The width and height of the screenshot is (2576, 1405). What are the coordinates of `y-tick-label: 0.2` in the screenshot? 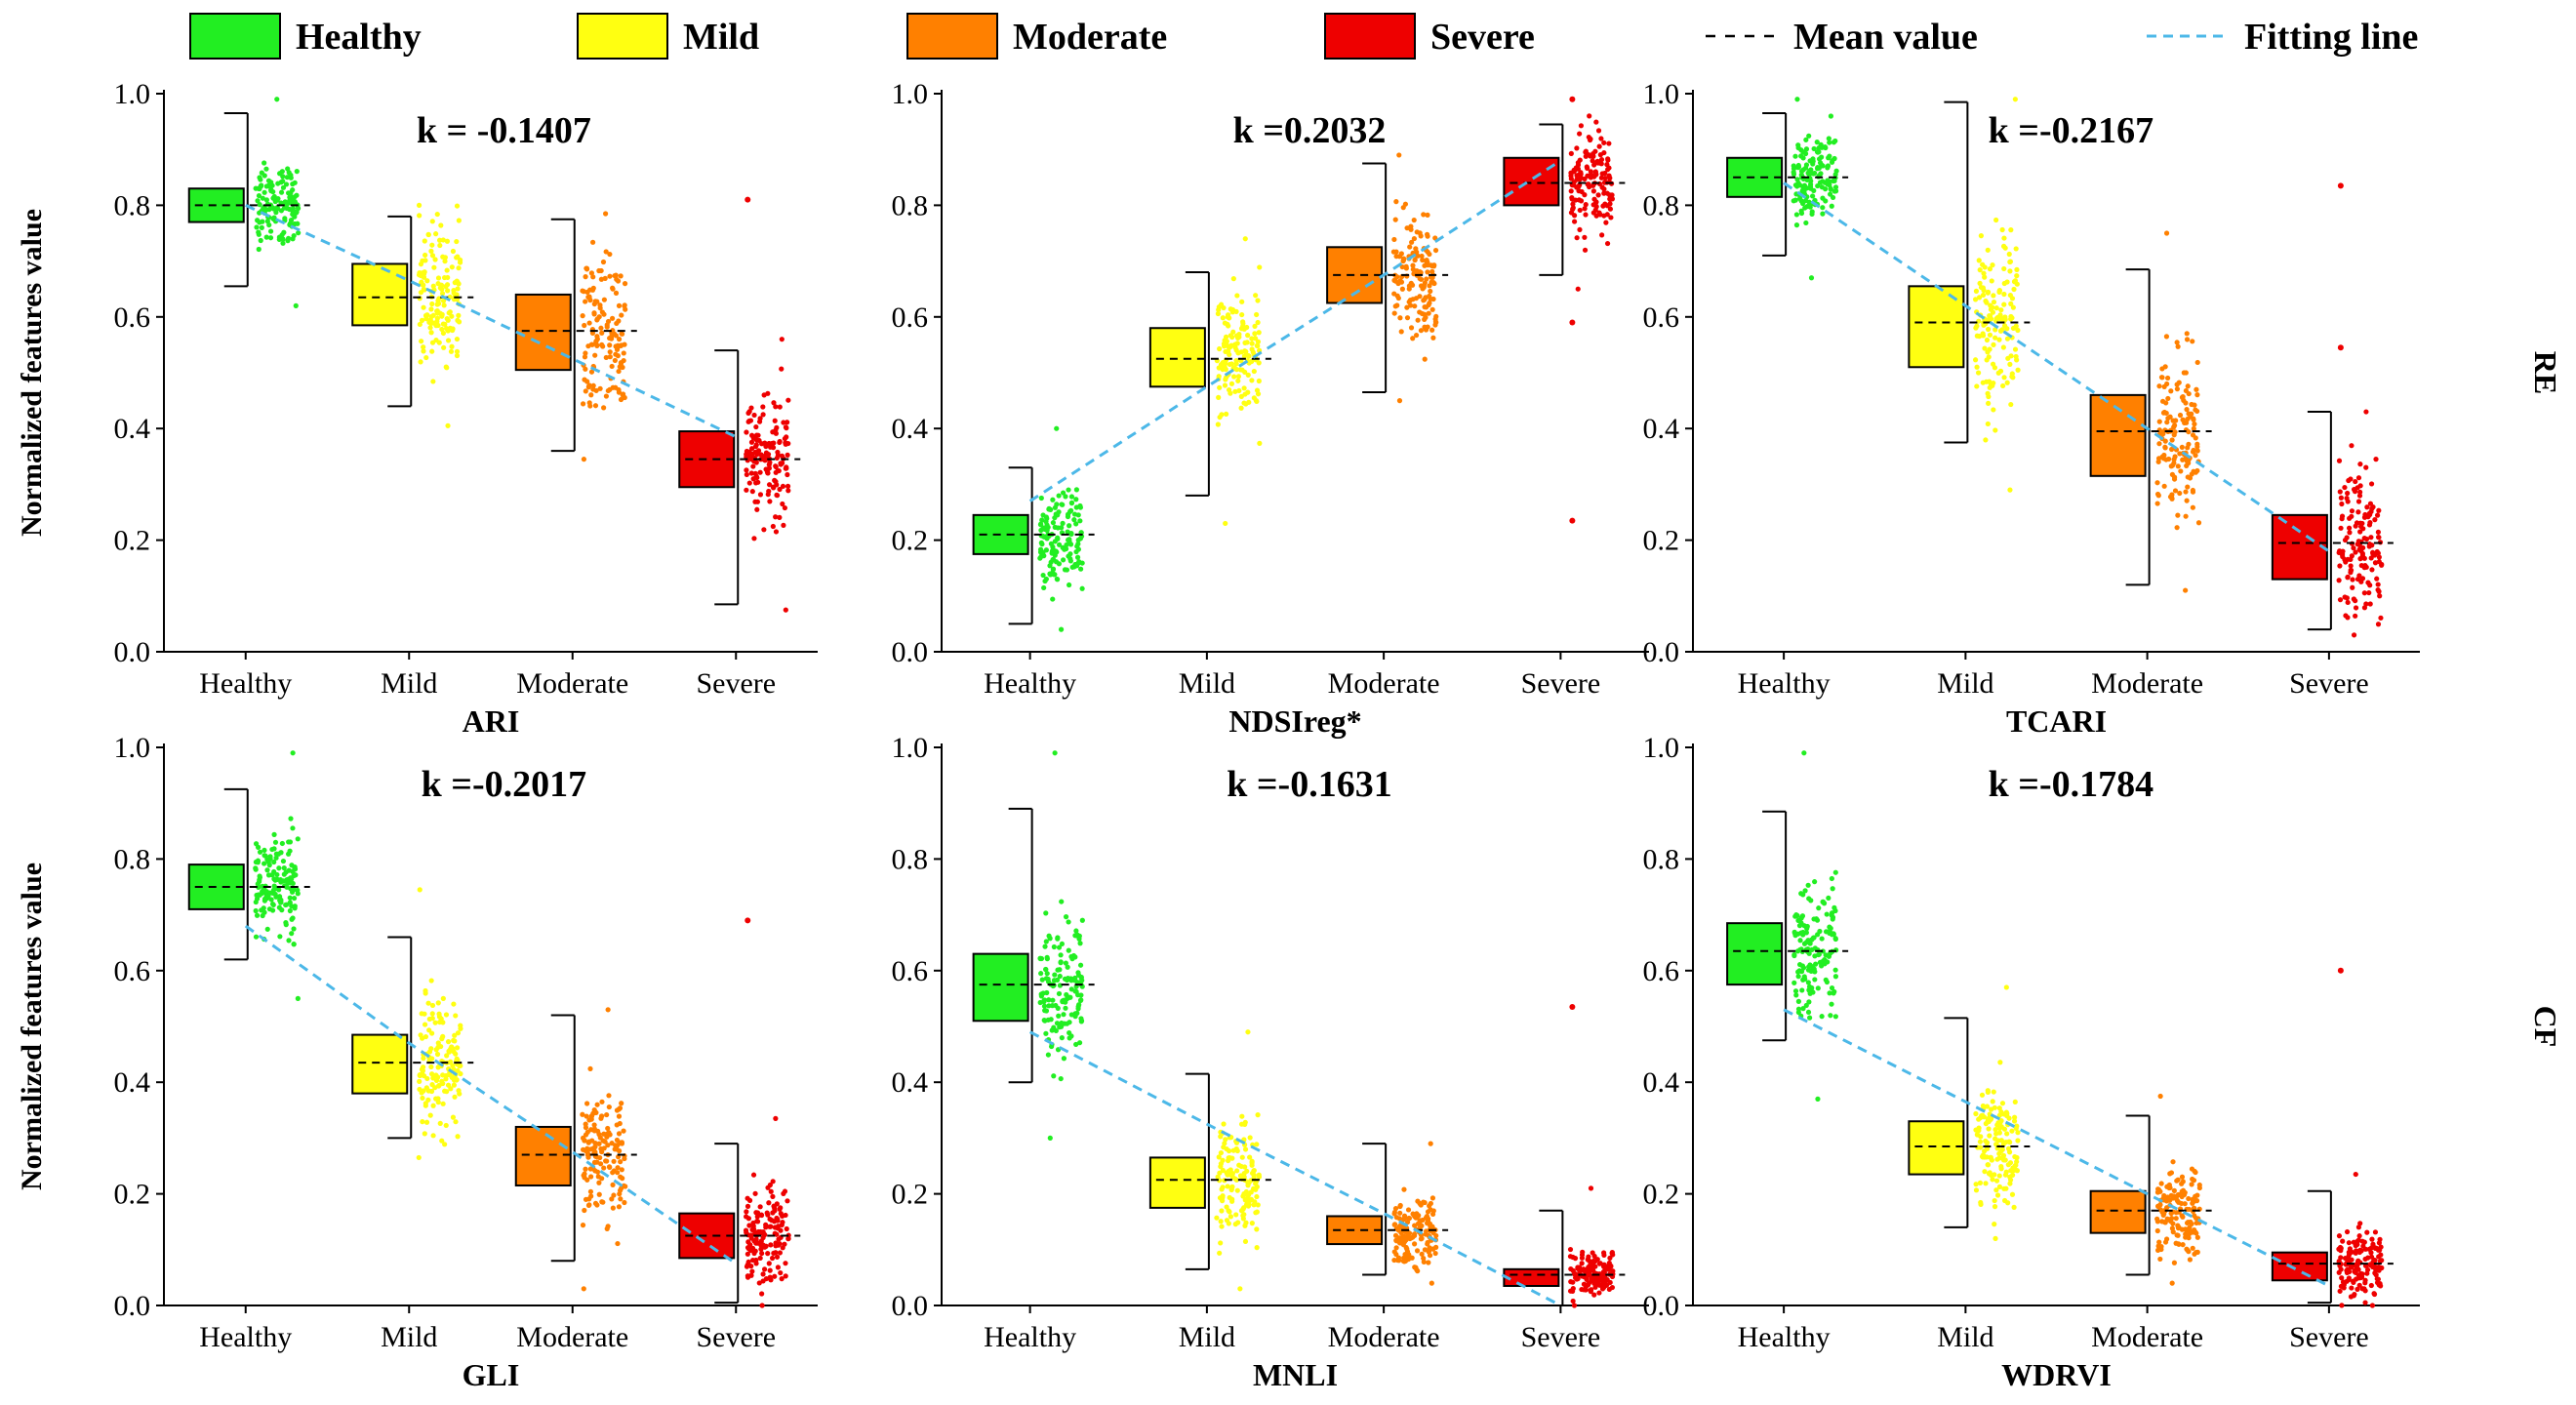 It's located at (910, 1195).